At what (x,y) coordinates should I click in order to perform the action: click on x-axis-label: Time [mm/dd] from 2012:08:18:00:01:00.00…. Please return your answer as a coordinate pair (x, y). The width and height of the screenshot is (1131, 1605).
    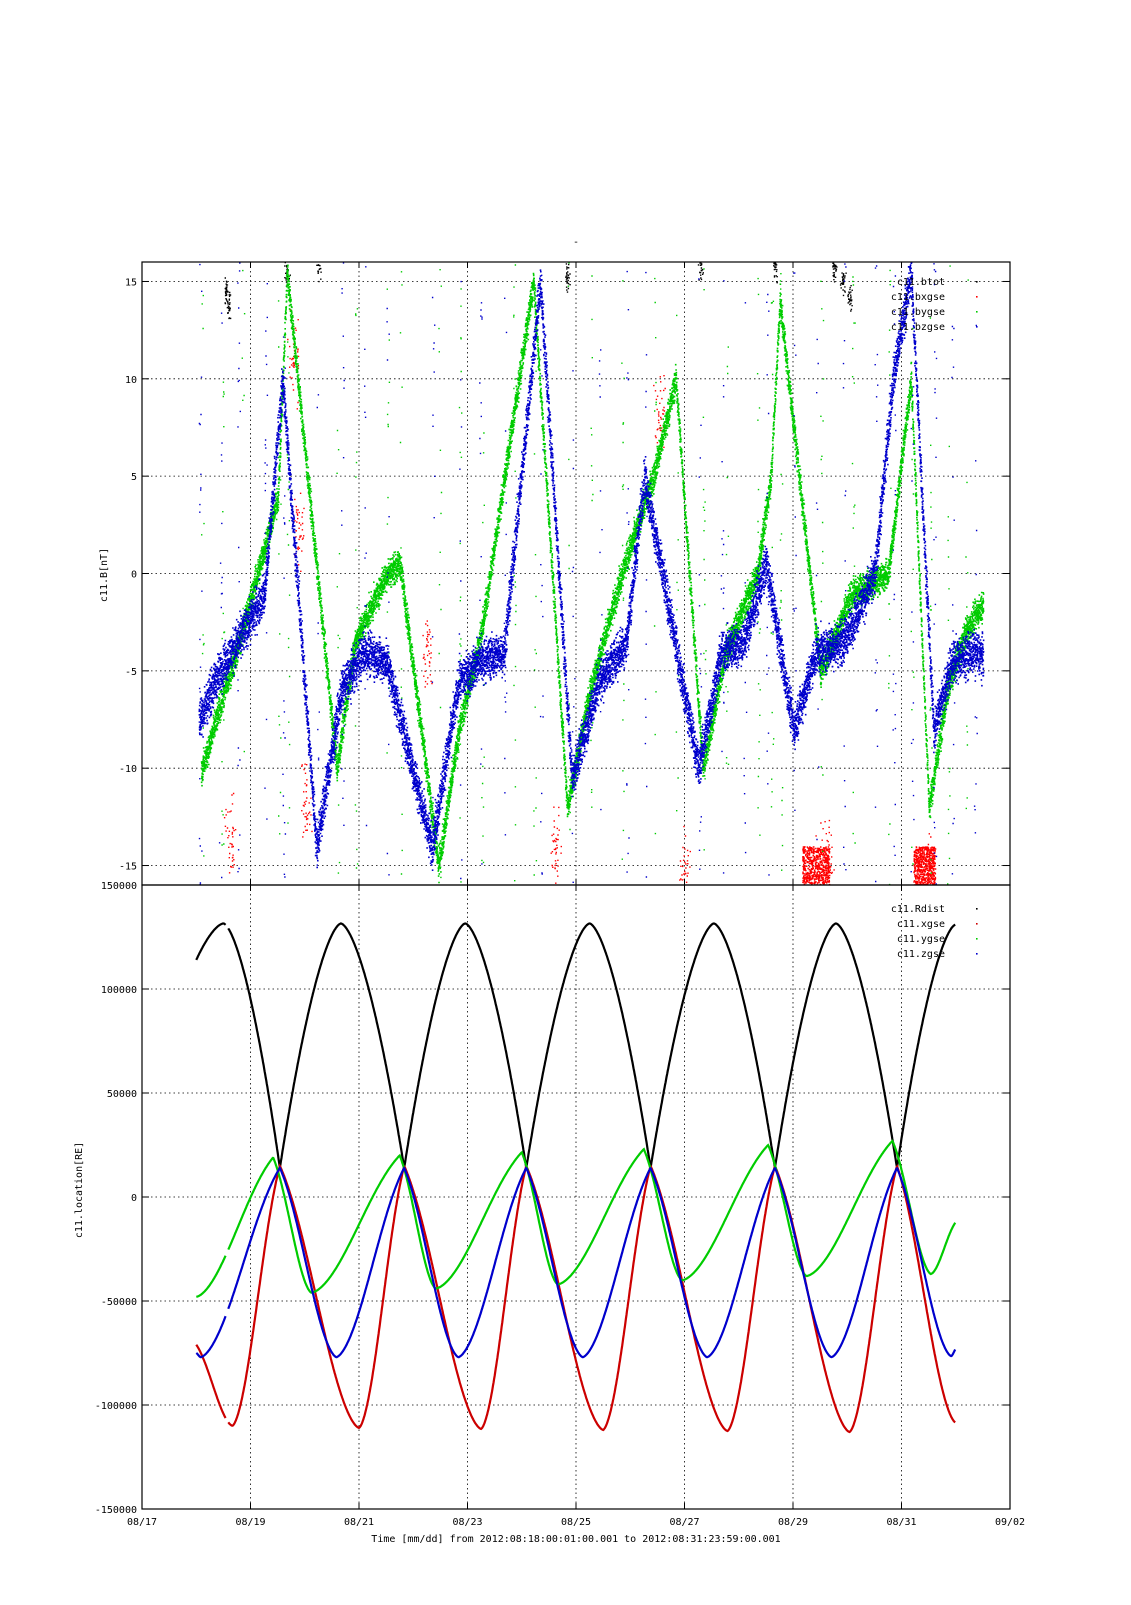
    Looking at the image, I should click on (575, 1539).